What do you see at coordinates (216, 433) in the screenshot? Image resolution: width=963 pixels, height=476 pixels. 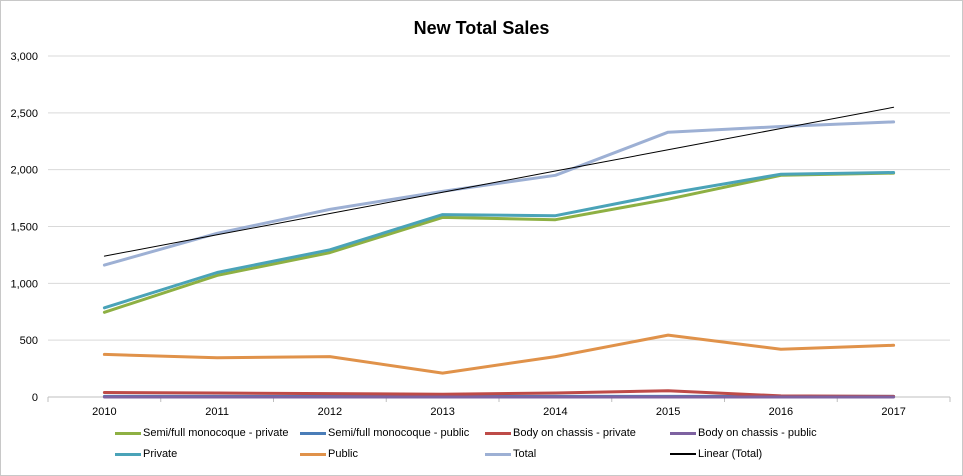 I see `legend-label: Semi/full monocoque - private` at bounding box center [216, 433].